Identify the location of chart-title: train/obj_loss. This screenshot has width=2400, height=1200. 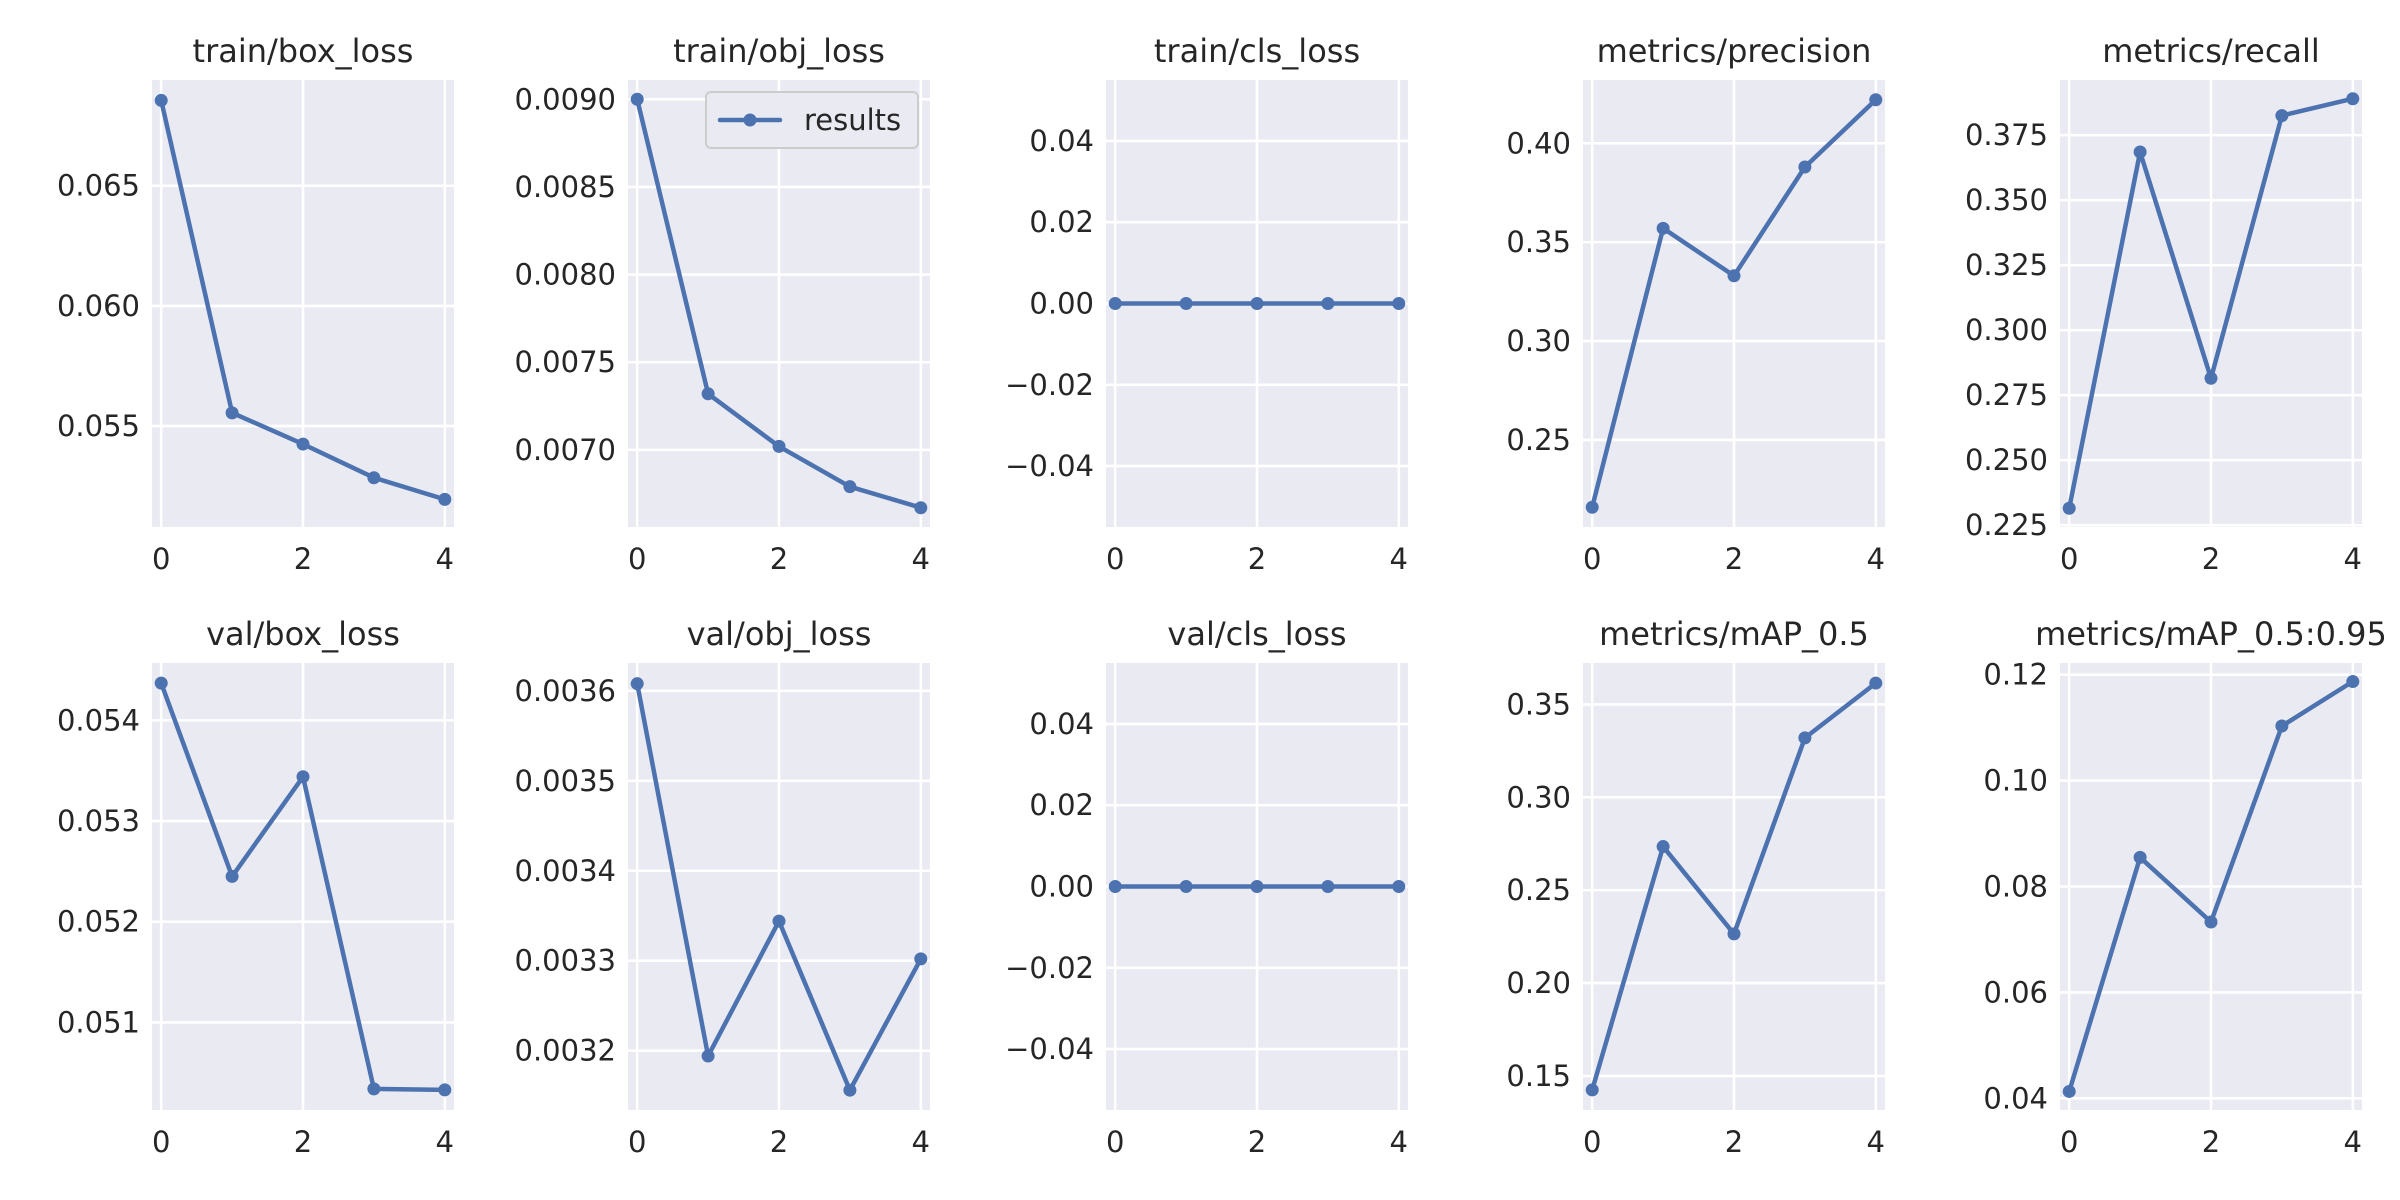
(779, 51).